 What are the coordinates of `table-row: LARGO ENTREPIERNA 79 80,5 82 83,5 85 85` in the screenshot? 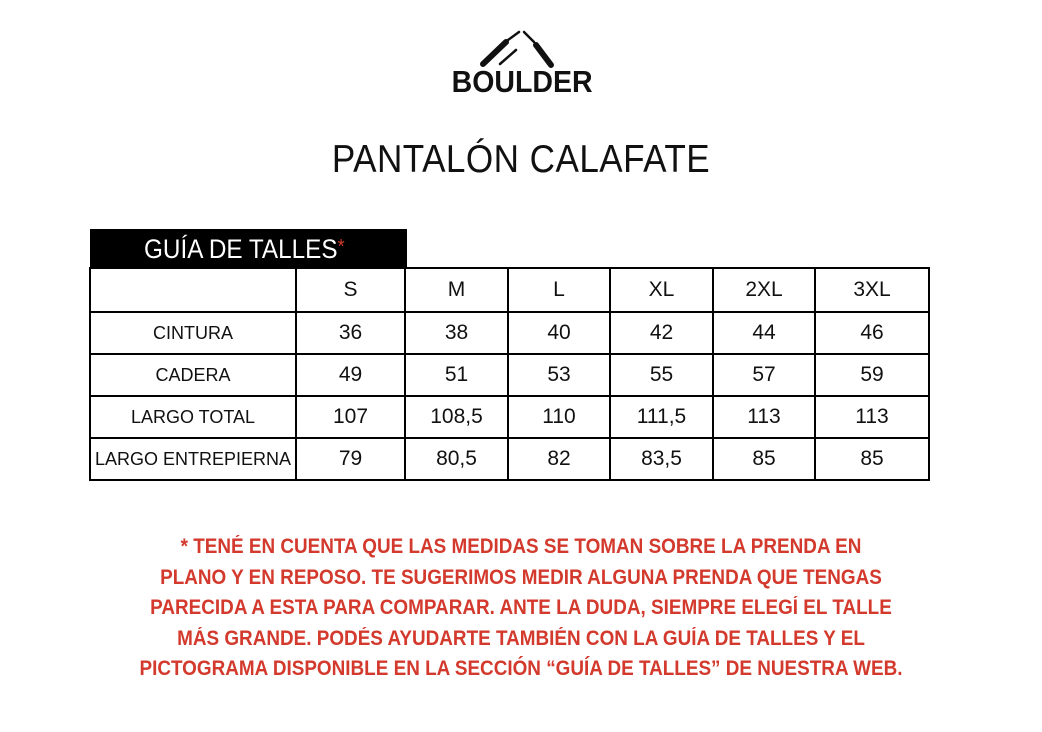 It's located at (509, 459).